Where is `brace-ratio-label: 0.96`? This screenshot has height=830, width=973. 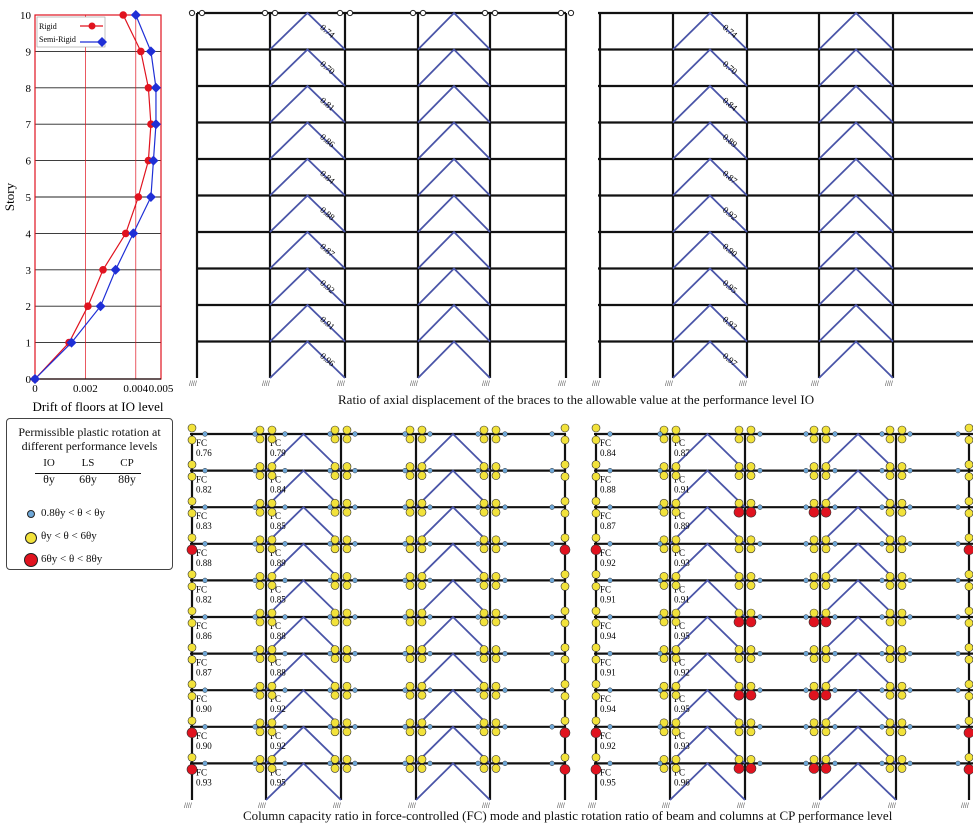 brace-ratio-label: 0.96 is located at coordinates (327, 360).